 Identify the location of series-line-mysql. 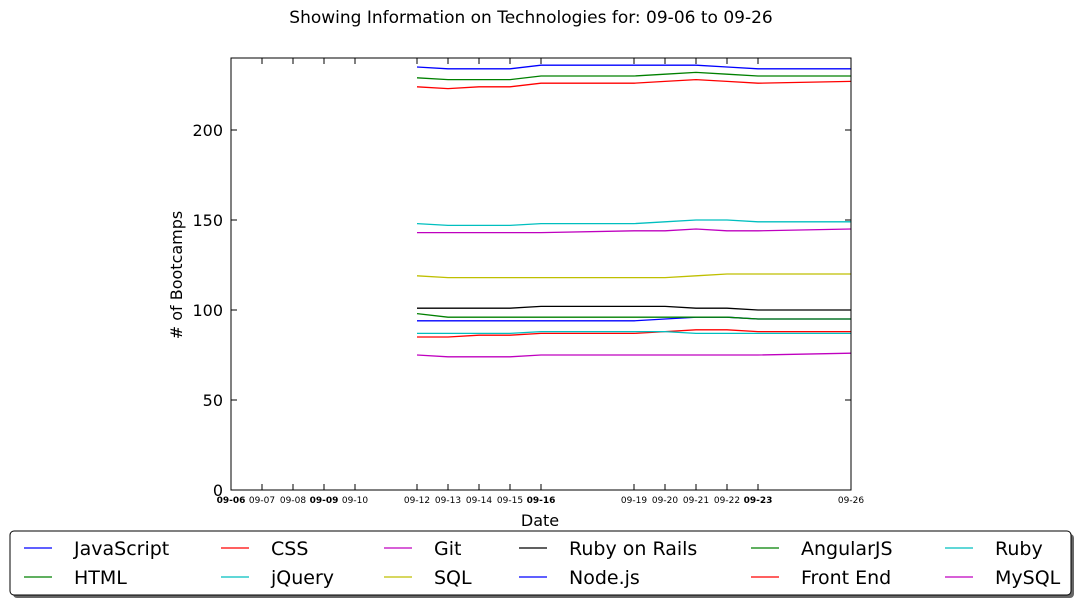
(634, 355).